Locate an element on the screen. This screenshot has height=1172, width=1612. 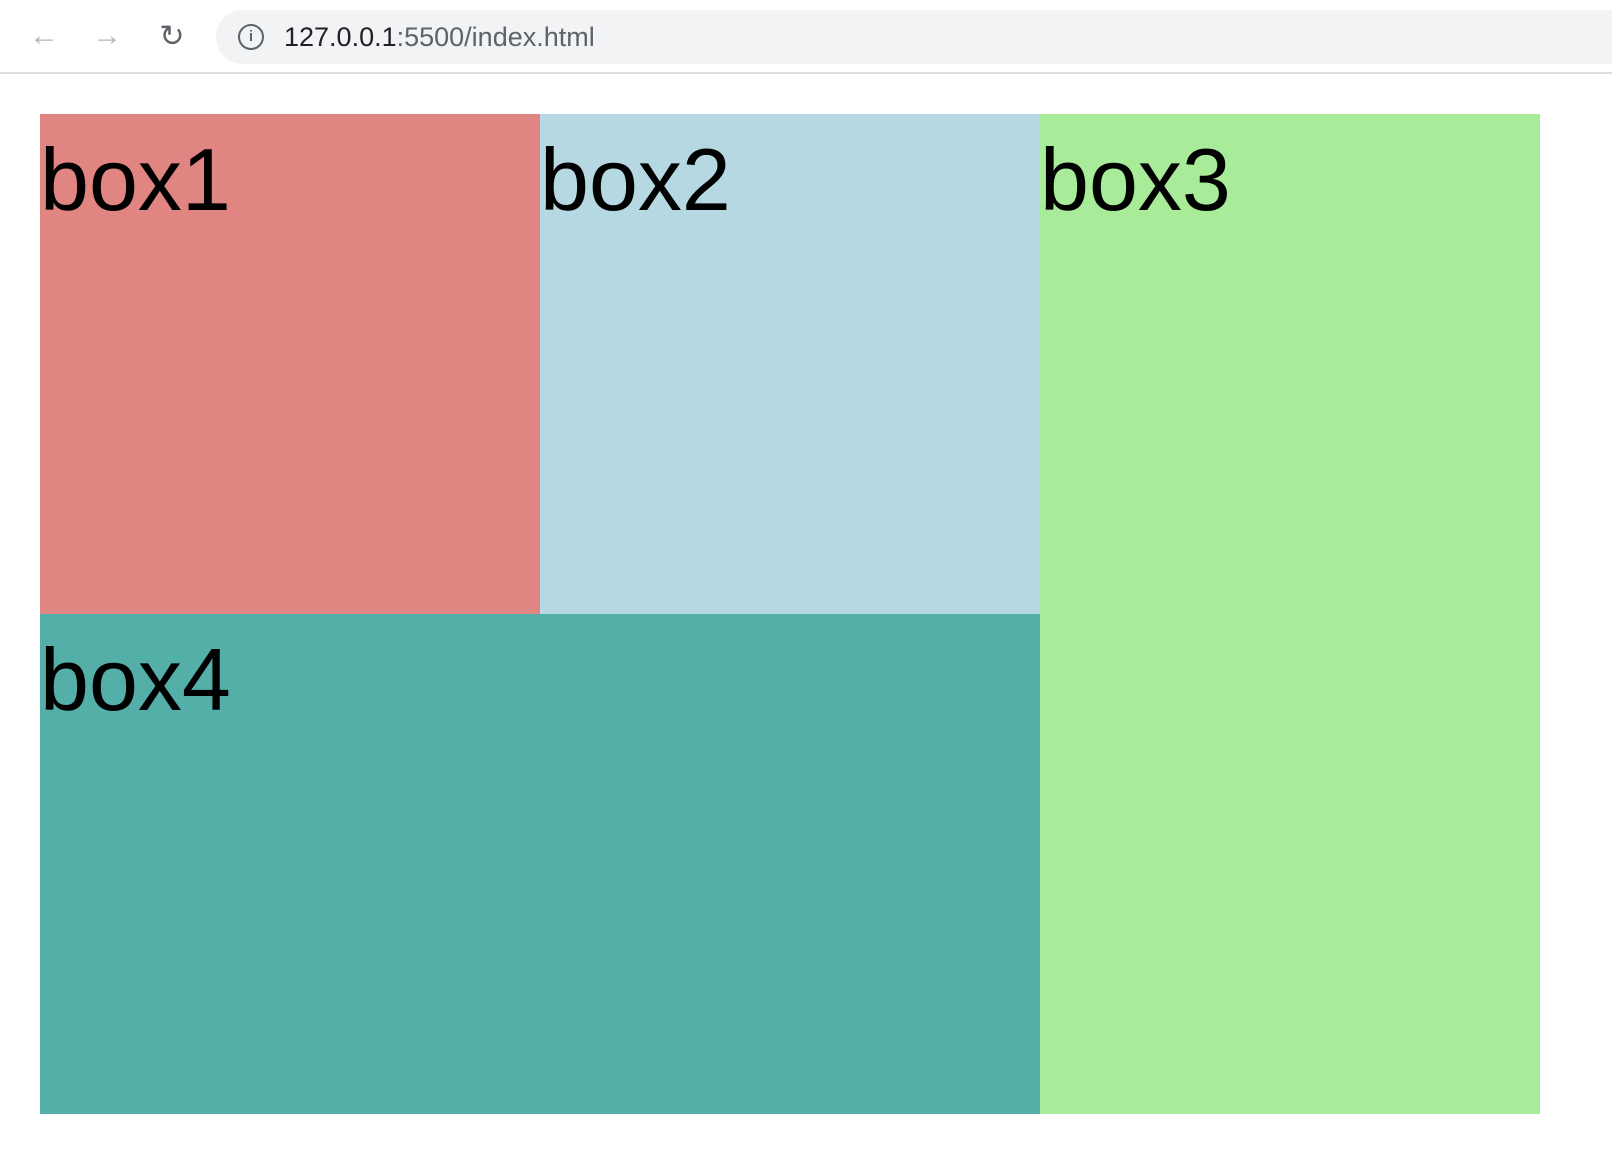
url-text: 127.0.0.1:5500/index.html is located at coordinates (439, 37).